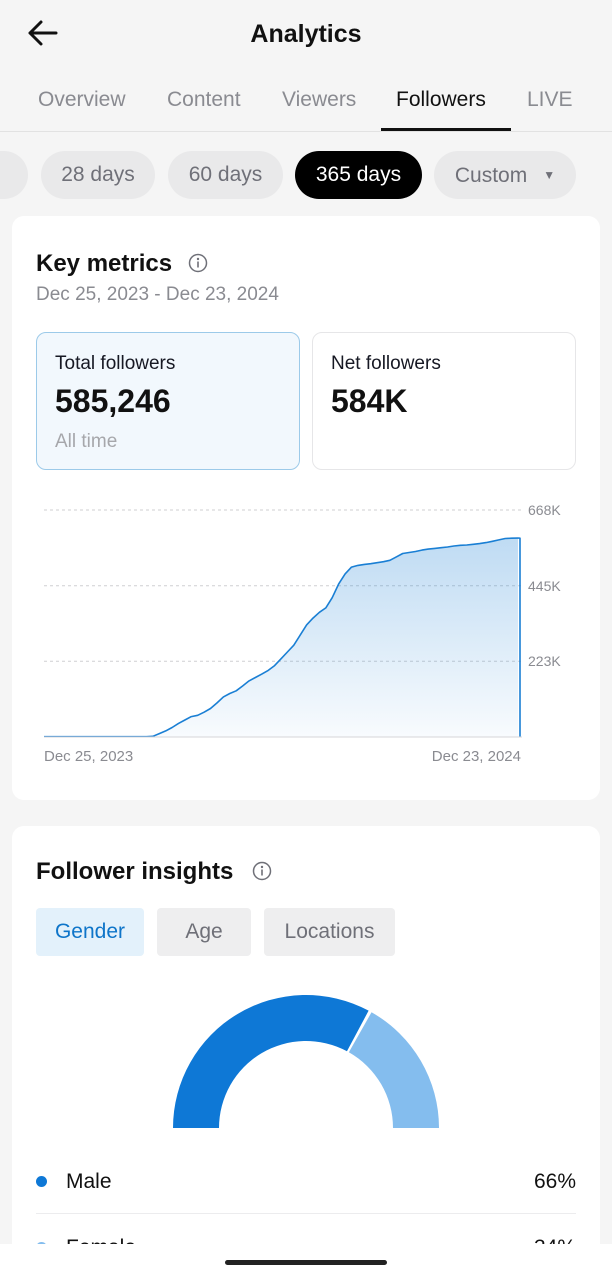 The height and width of the screenshot is (1280, 612). I want to click on home-indicator, so click(306, 1262).